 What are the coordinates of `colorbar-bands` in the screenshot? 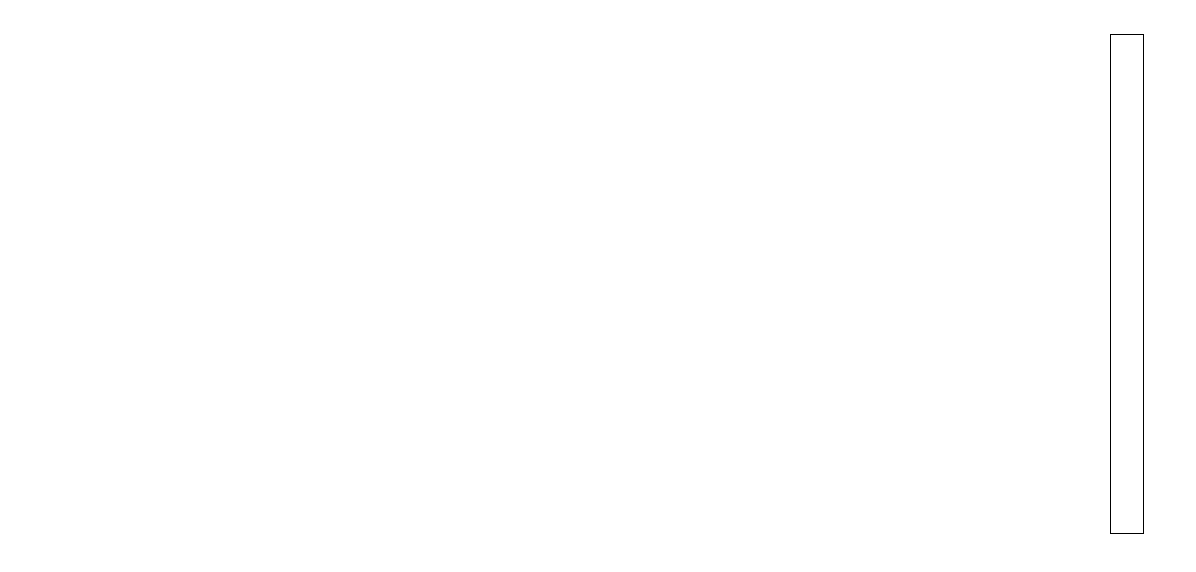 It's located at (1127, 284).